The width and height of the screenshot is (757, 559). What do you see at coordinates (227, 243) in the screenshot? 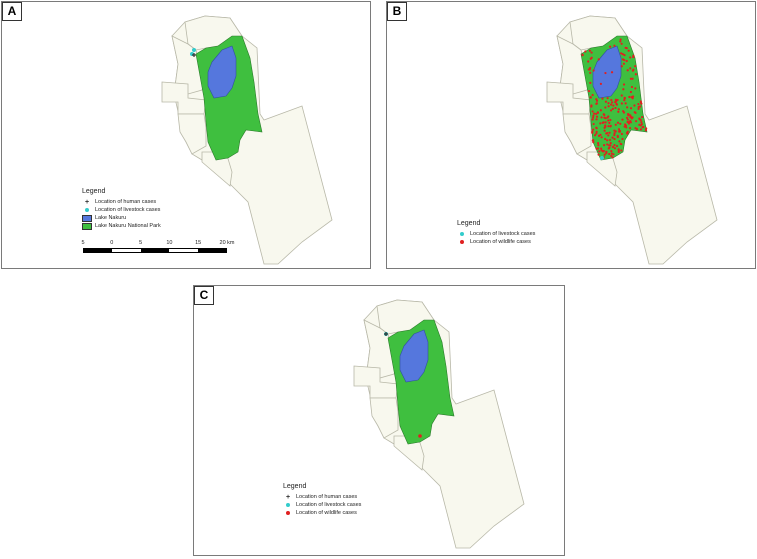
I see `scalebar-label: 20 km` at bounding box center [227, 243].